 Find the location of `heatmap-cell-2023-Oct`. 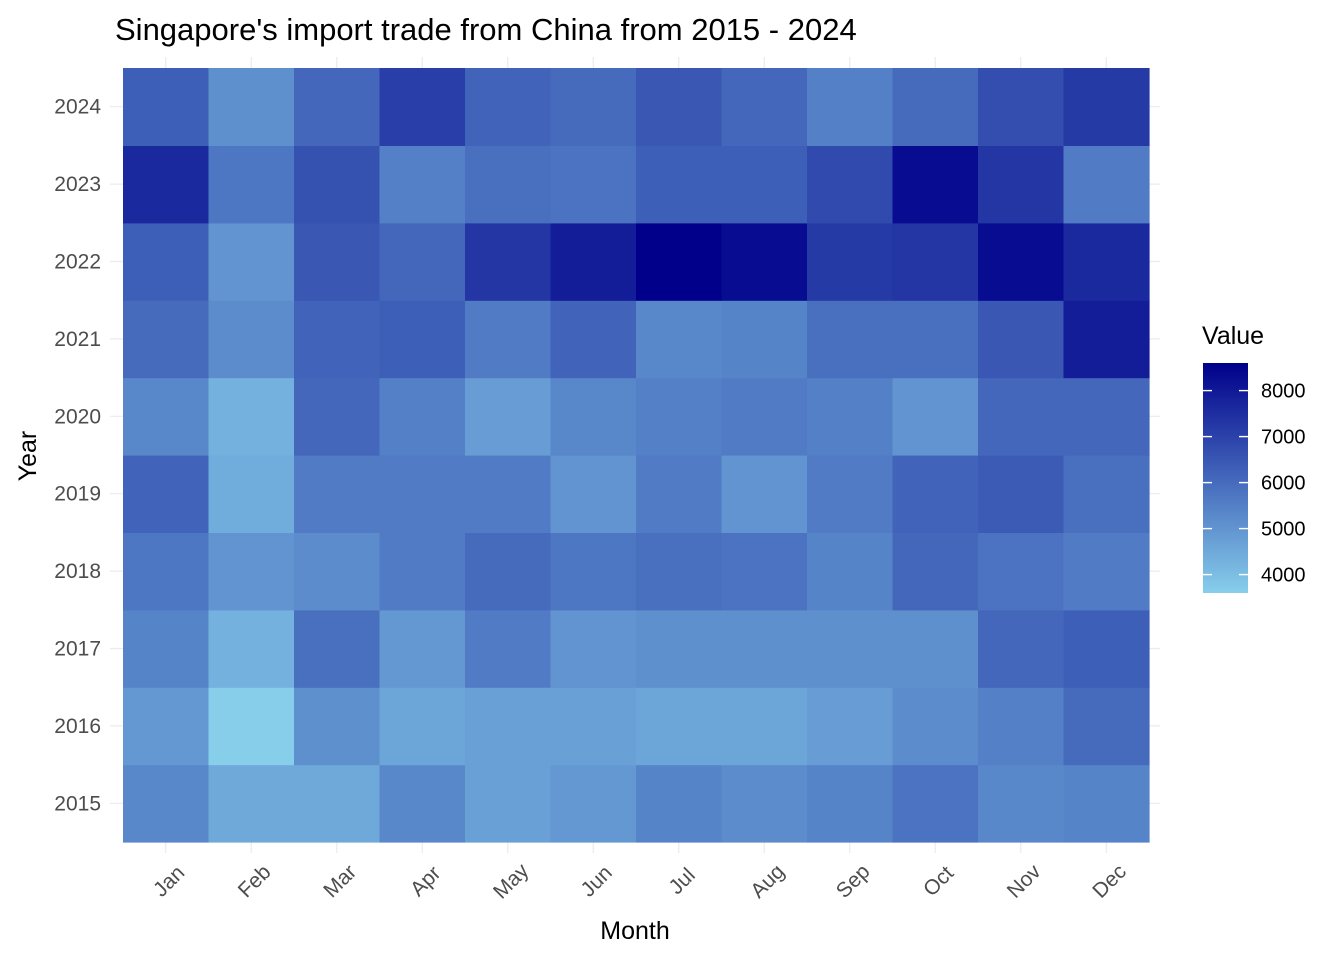

heatmap-cell-2023-Oct is located at coordinates (935, 184).